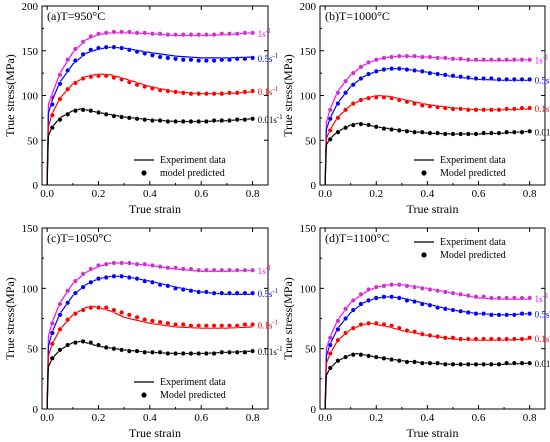  Describe the element at coordinates (311, 350) in the screenshot. I see `y-tick-label: 50` at that location.